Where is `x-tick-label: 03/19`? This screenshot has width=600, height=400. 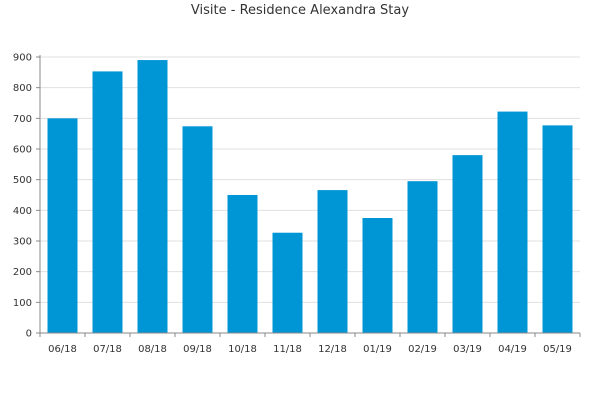
x-tick-label: 03/19 is located at coordinates (467, 349).